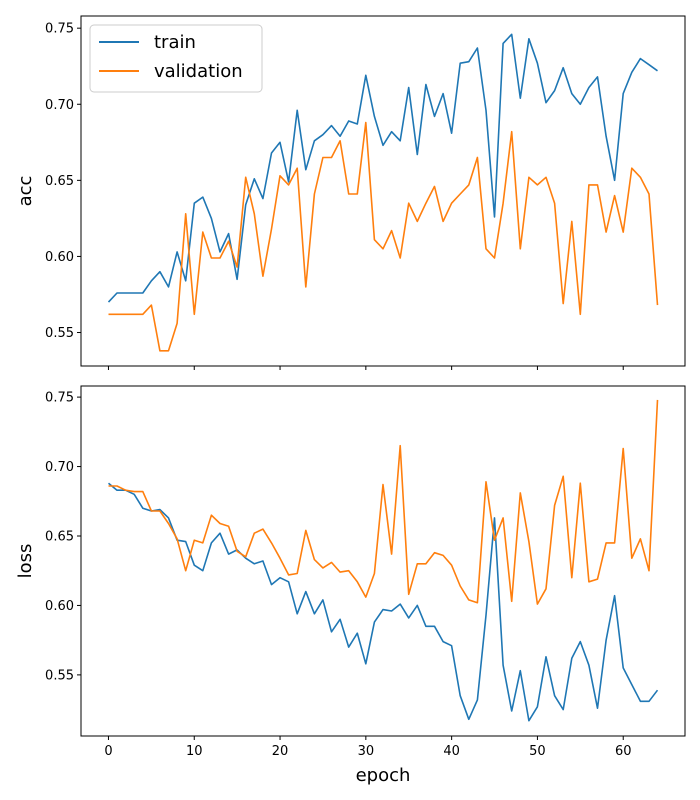 The height and width of the screenshot is (800, 700). Describe the element at coordinates (366, 751) in the screenshot. I see `x-tick-label: 30` at that location.